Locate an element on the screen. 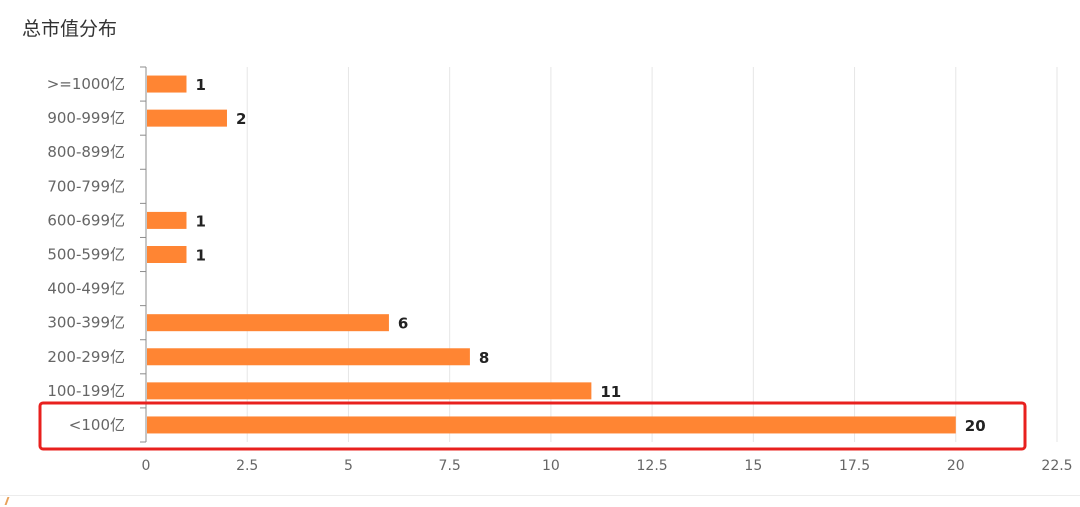 The width and height of the screenshot is (1080, 507). x-tick-label: 7.5 is located at coordinates (450, 466).